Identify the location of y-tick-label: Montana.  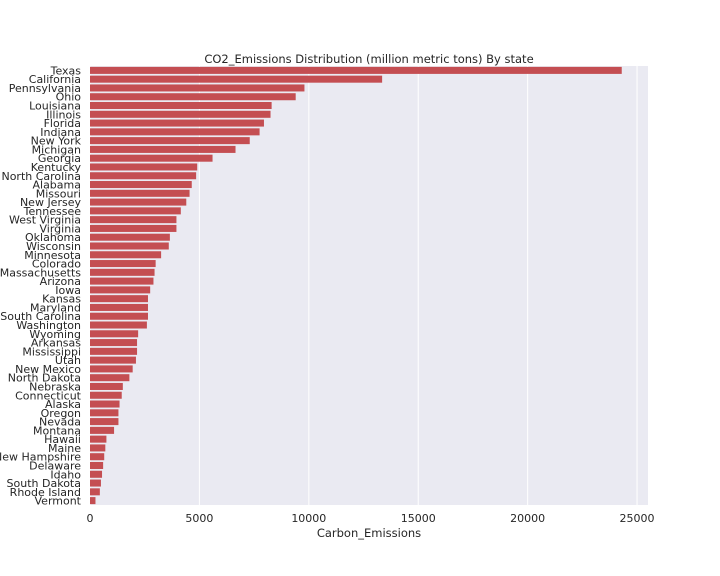
(57, 430).